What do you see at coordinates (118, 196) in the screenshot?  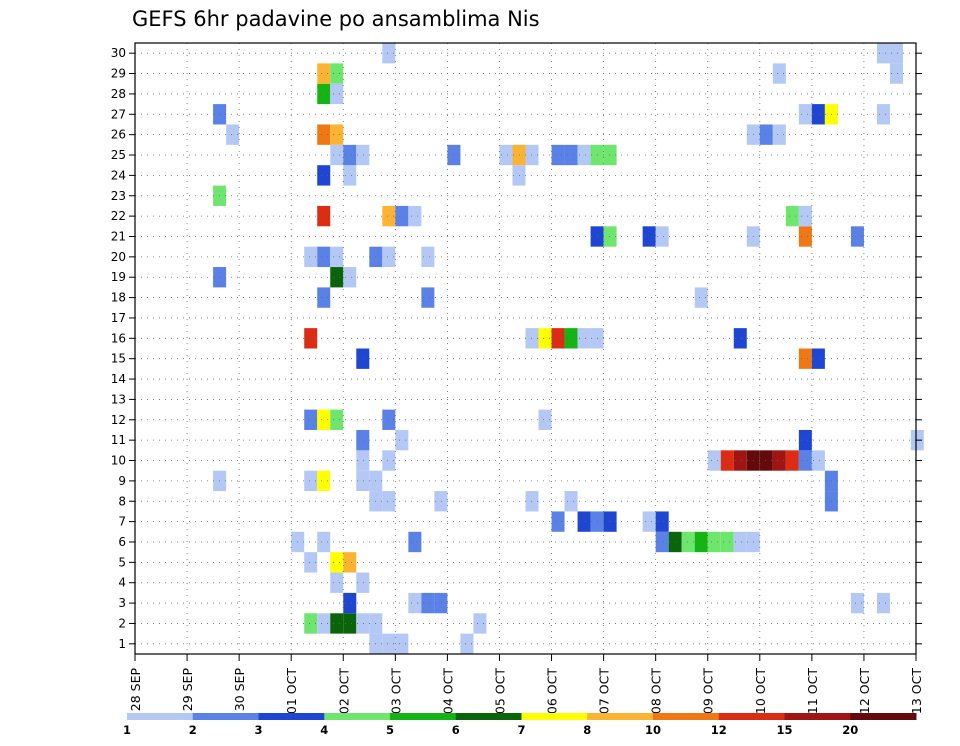 I see `y-tick-label: 23` at bounding box center [118, 196].